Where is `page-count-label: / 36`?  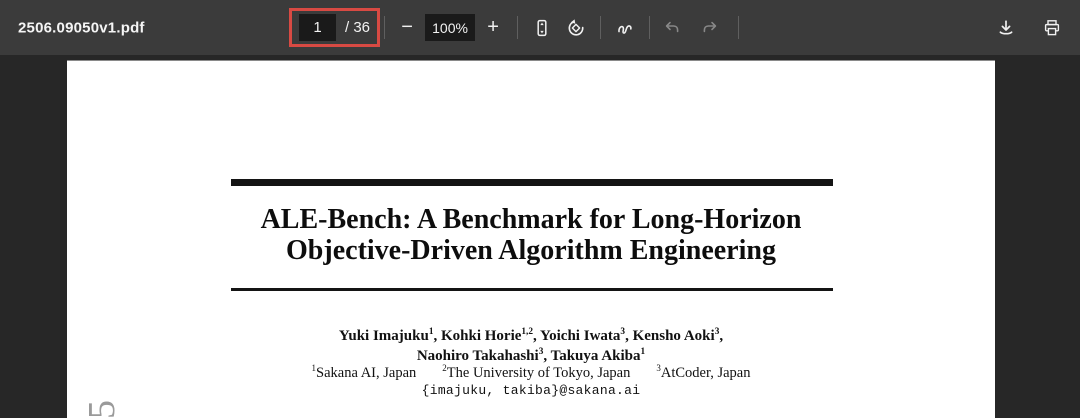 page-count-label: / 36 is located at coordinates (358, 27).